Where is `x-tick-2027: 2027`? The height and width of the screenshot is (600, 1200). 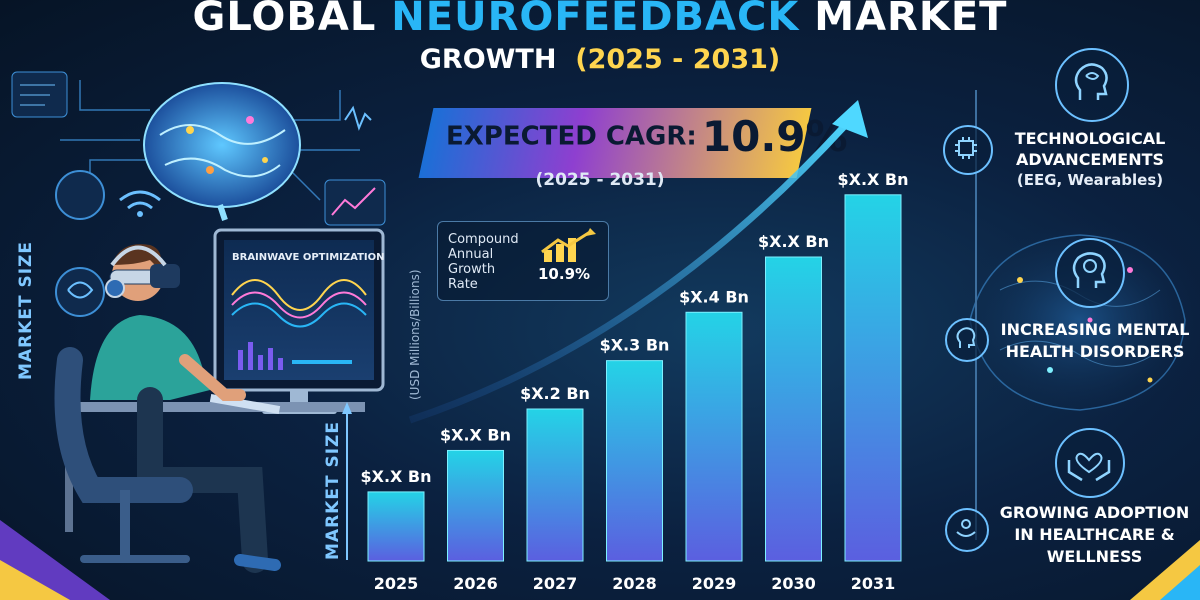
x-tick-2027: 2027 is located at coordinates (555, 583).